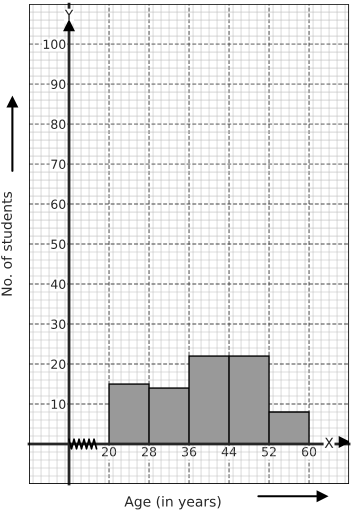 Image resolution: width=354 pixels, height=510 pixels. What do you see at coordinates (109, 451) in the screenshot?
I see `x-tick-label: 20` at bounding box center [109, 451].